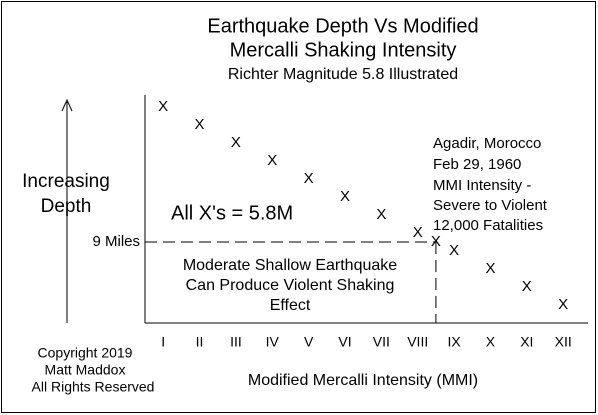  Describe the element at coordinates (163, 342) in the screenshot. I see `x-tick-label: I` at that location.